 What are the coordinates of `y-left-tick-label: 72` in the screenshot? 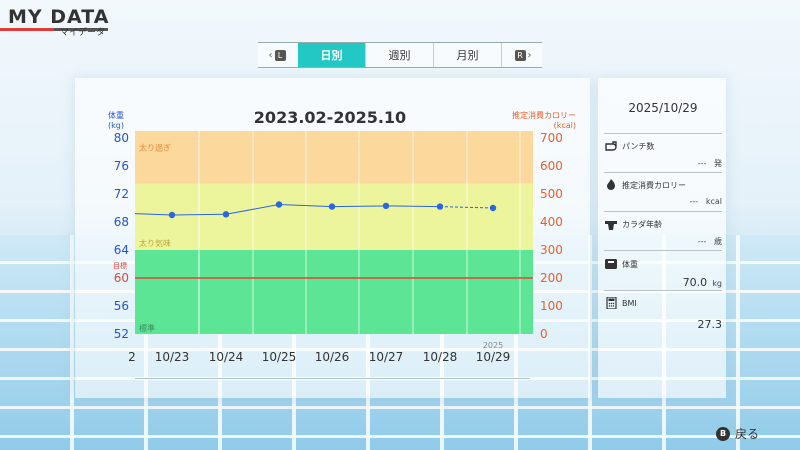 It's located at (121, 194).